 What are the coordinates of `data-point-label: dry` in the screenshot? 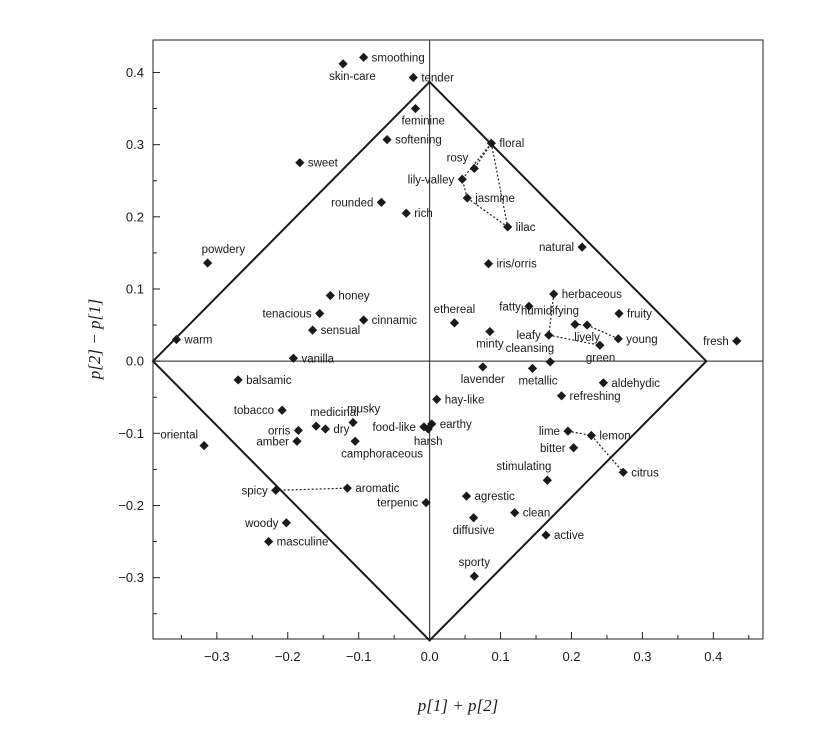 It's located at (341, 430).